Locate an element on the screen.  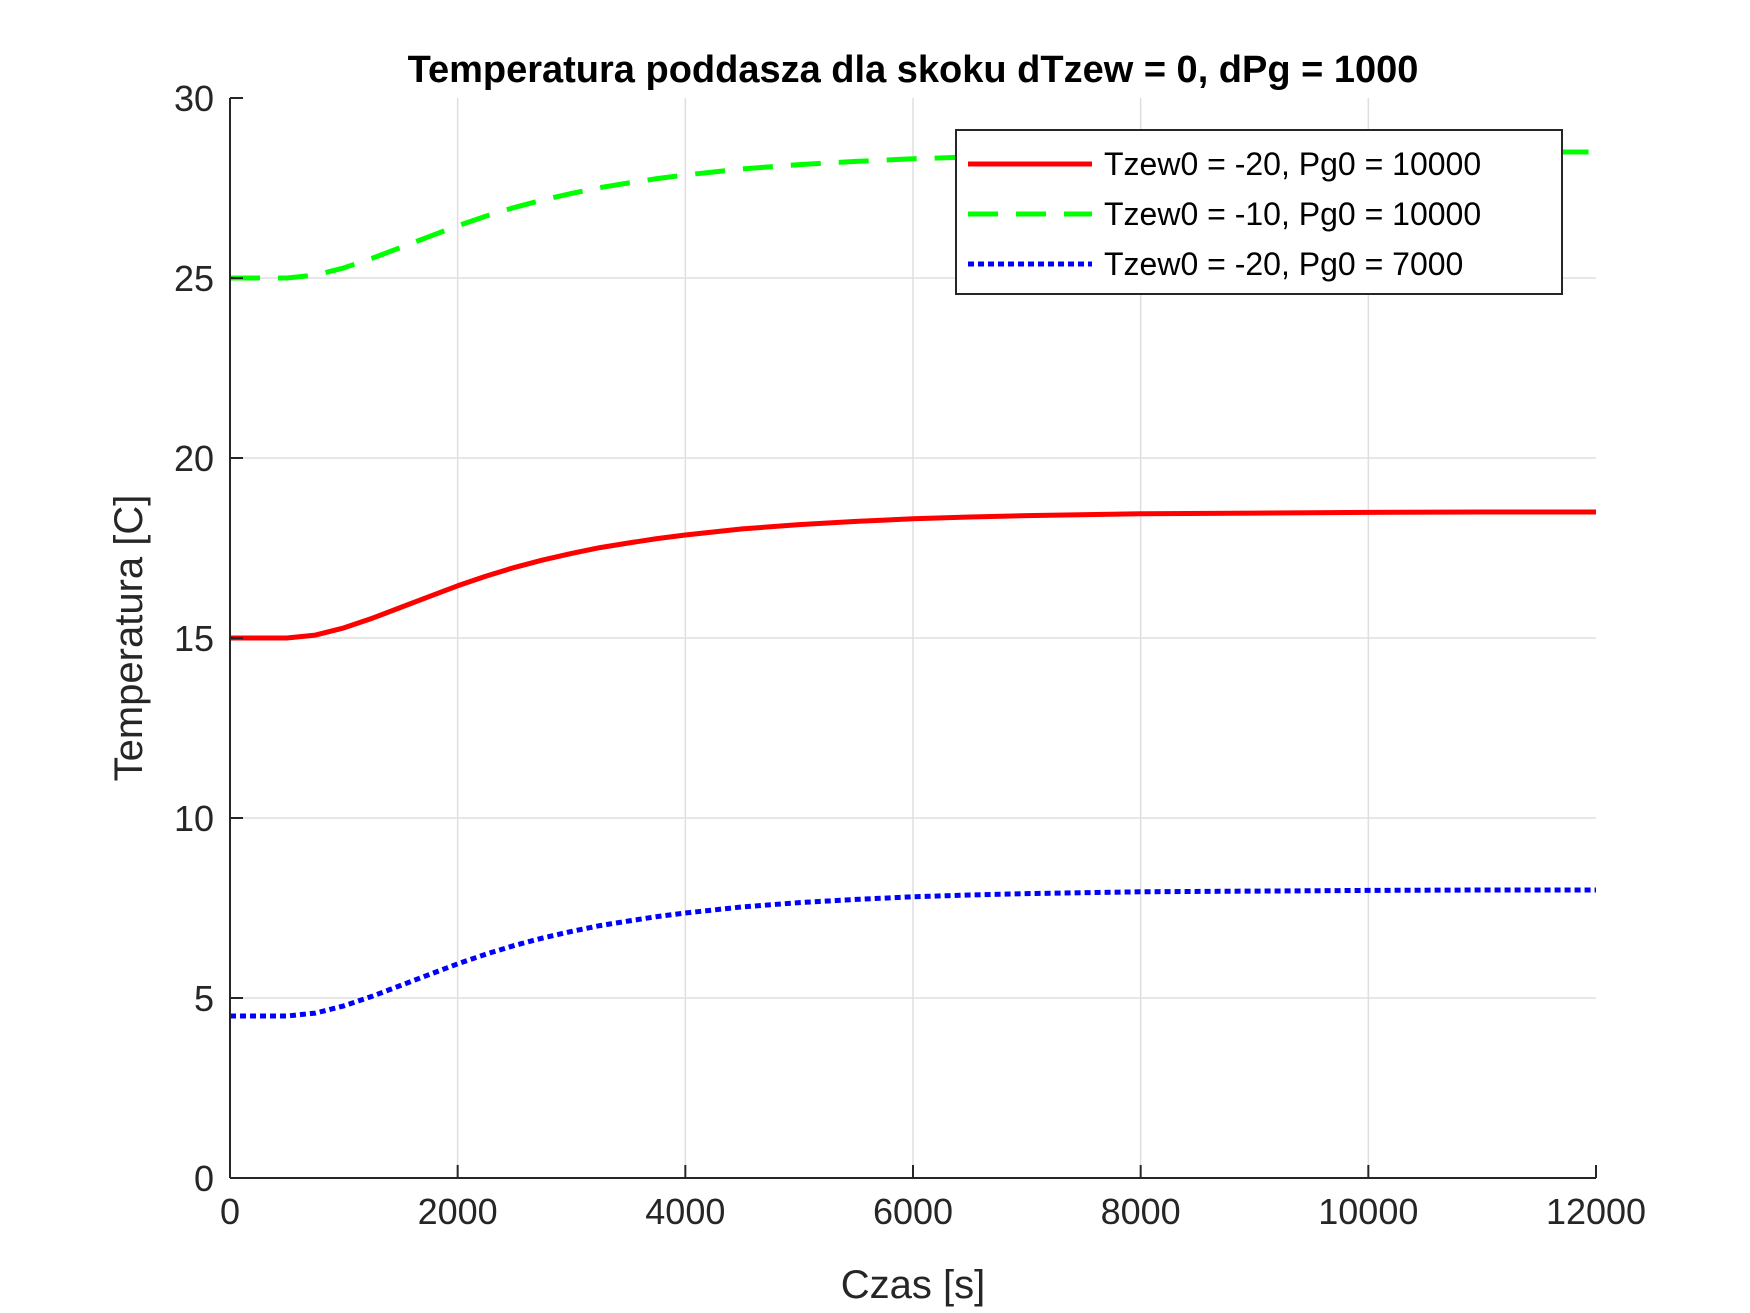
x-axis-label: Czas [s] is located at coordinates (913, 1285).